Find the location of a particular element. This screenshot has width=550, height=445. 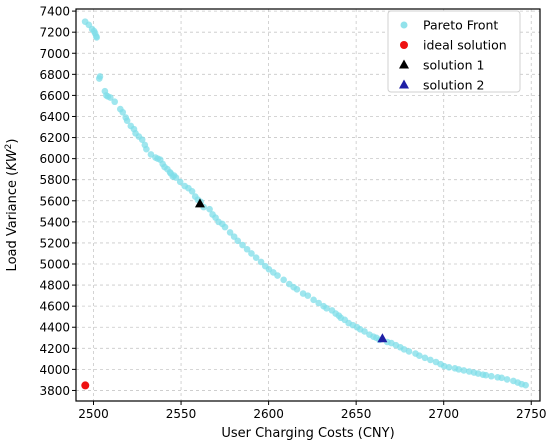

y-axis-label-superscript: 2 is located at coordinates (9, 147).